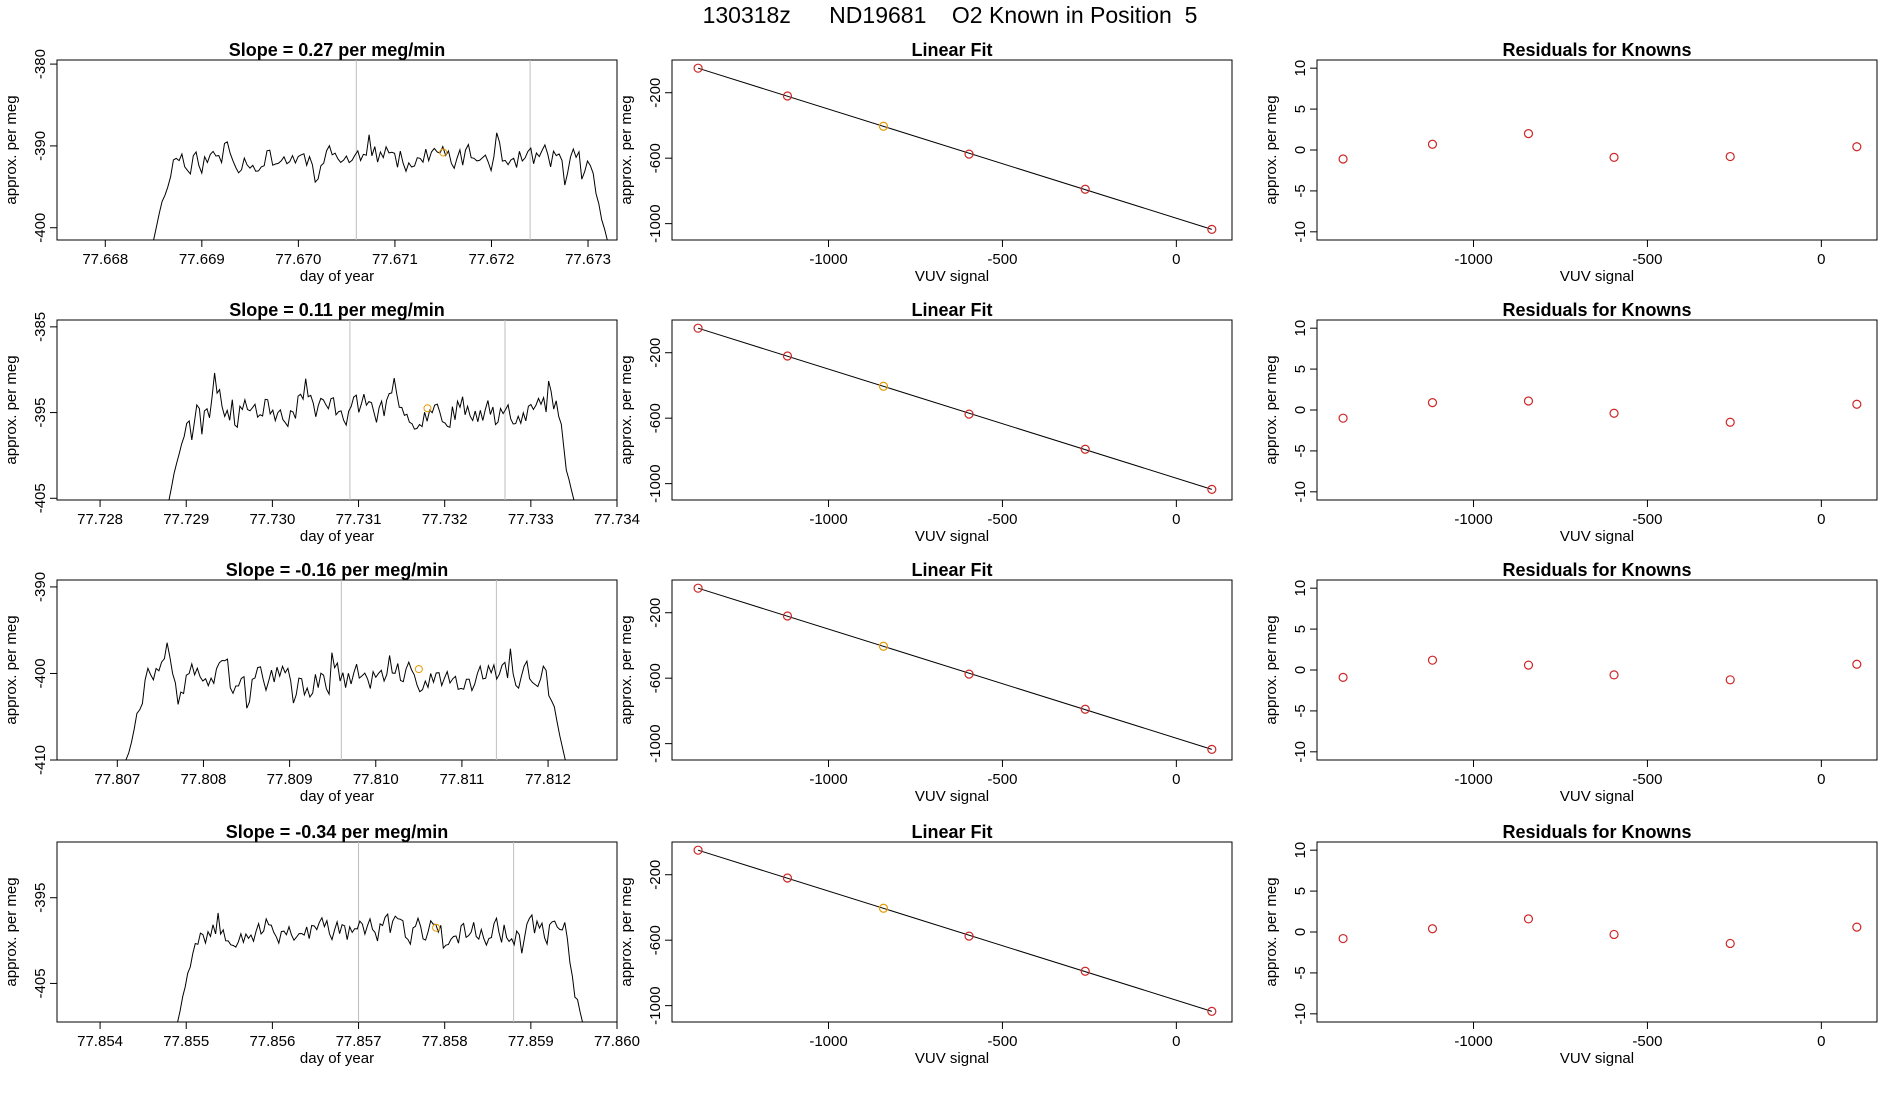 This screenshot has width=1900, height=1100. Describe the element at coordinates (828, 1041) in the screenshot. I see `chart-11-x-tick-label: -1000` at that location.